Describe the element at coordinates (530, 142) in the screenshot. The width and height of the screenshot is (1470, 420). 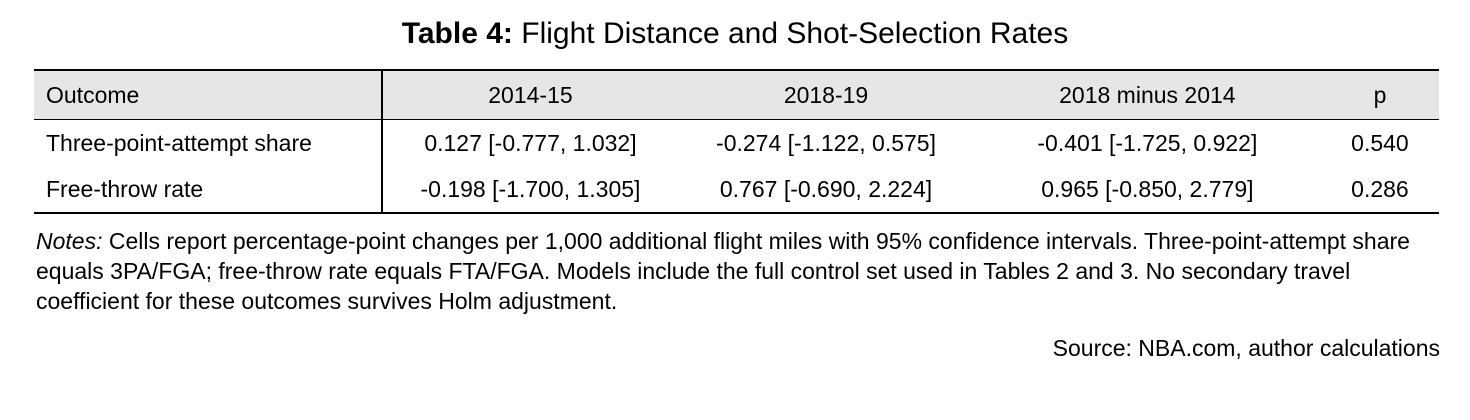
I see `estimate-cell: 0.127 [-0.777, 1.032]` at that location.